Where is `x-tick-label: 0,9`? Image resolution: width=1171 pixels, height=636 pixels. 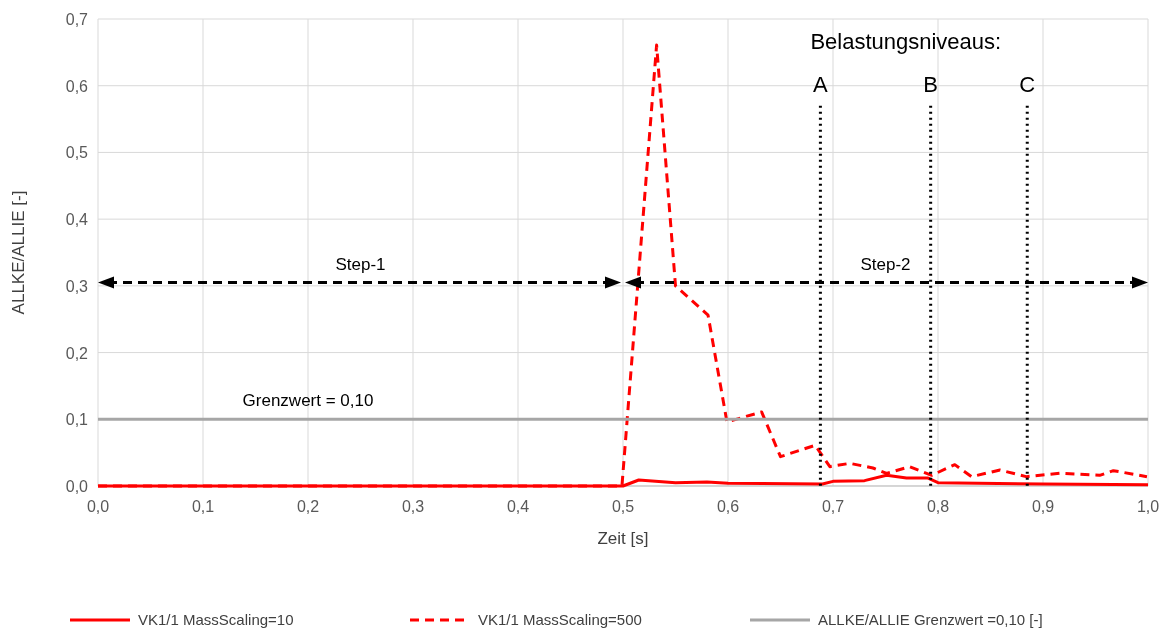 x-tick-label: 0,9 is located at coordinates (1043, 506).